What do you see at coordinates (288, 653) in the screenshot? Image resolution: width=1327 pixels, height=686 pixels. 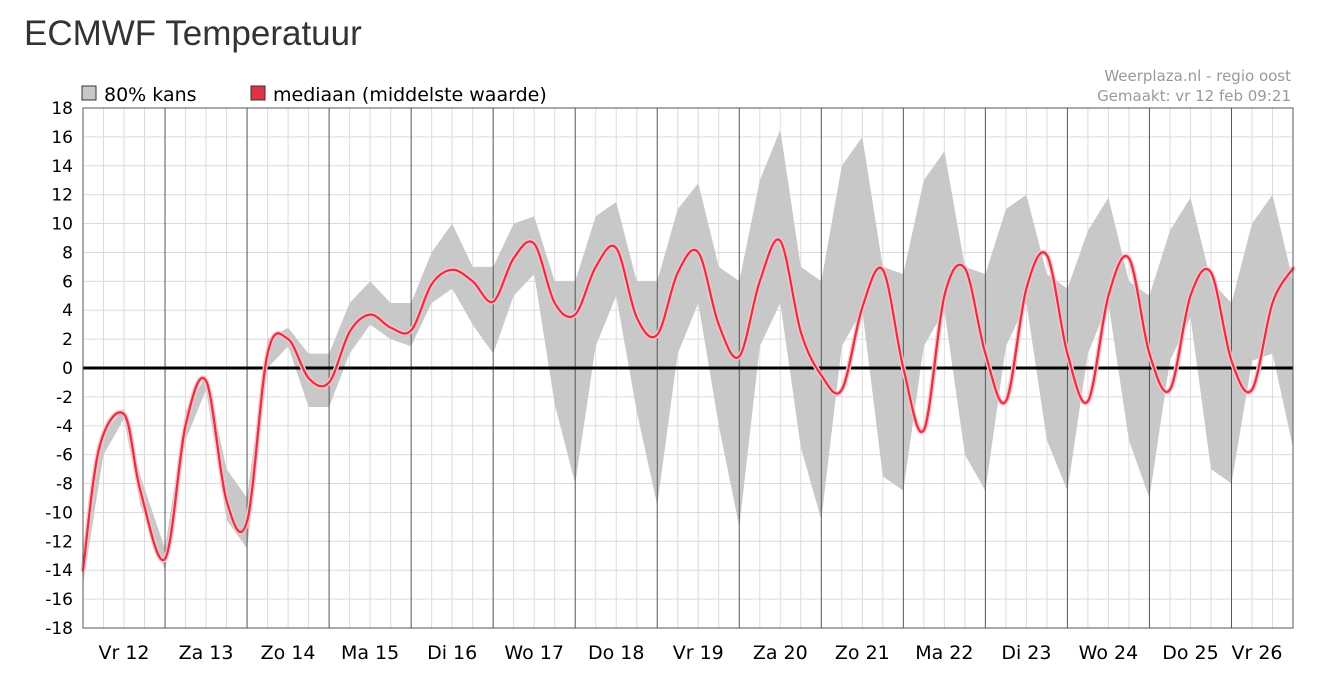 I see `x-day-label: Zo 14` at bounding box center [288, 653].